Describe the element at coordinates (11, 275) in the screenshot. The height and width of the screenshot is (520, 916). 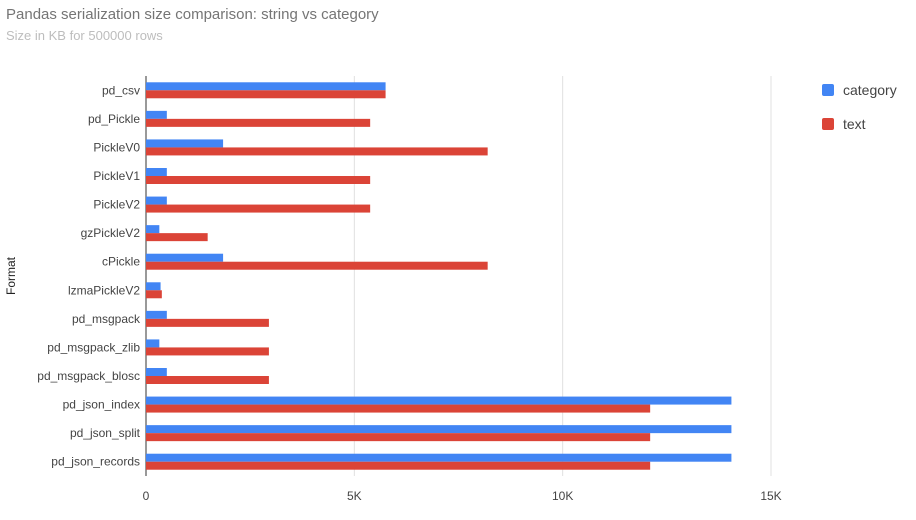
I see `y-axis-title: Format` at that location.